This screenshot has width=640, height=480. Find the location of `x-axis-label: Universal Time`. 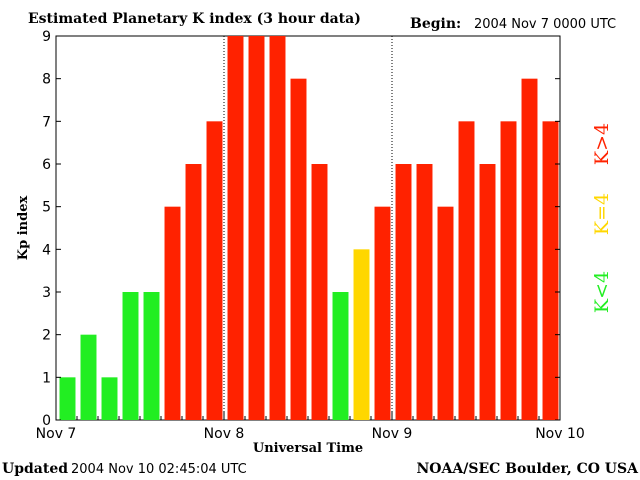

x-axis-label: Universal Time is located at coordinates (308, 448).